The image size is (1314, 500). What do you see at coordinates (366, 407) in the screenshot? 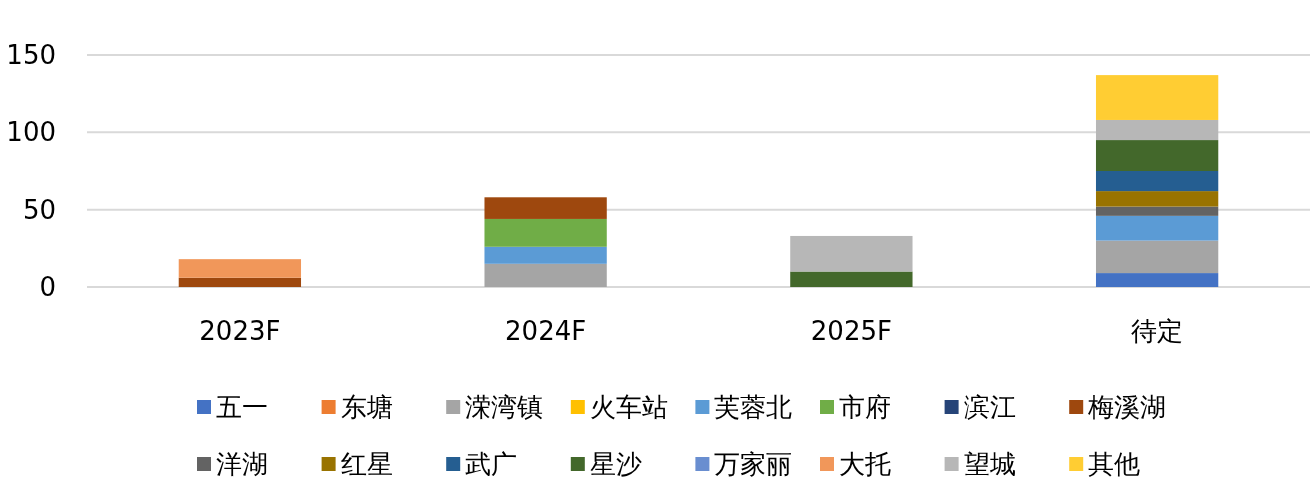
I see `legend-label: 东塘` at bounding box center [366, 407].